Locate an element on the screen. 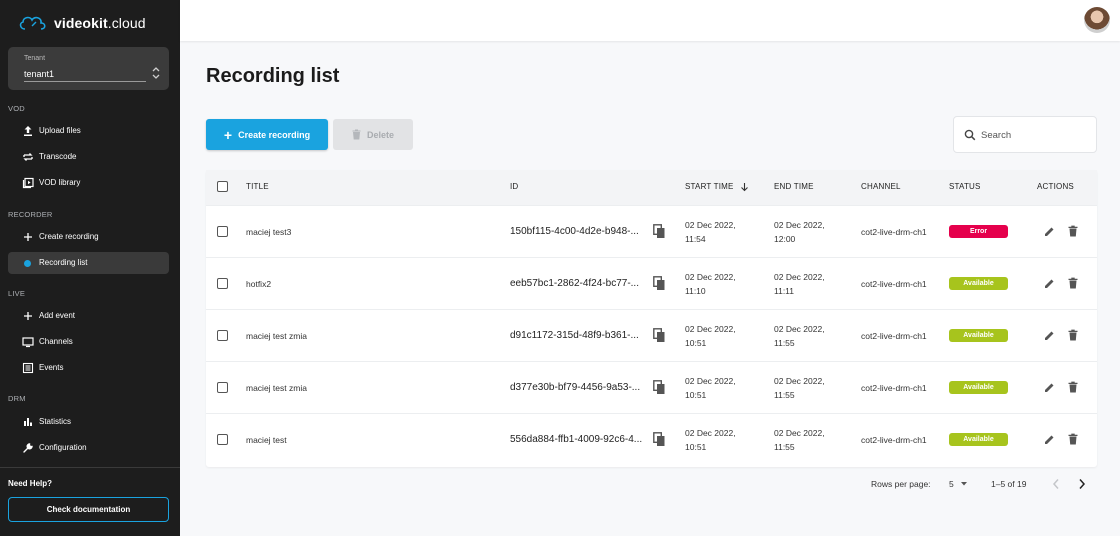 Image resolution: width=1120 pixels, height=536 pixels. start-time: 02 Dec 2022, 11:10 is located at coordinates (710, 284).